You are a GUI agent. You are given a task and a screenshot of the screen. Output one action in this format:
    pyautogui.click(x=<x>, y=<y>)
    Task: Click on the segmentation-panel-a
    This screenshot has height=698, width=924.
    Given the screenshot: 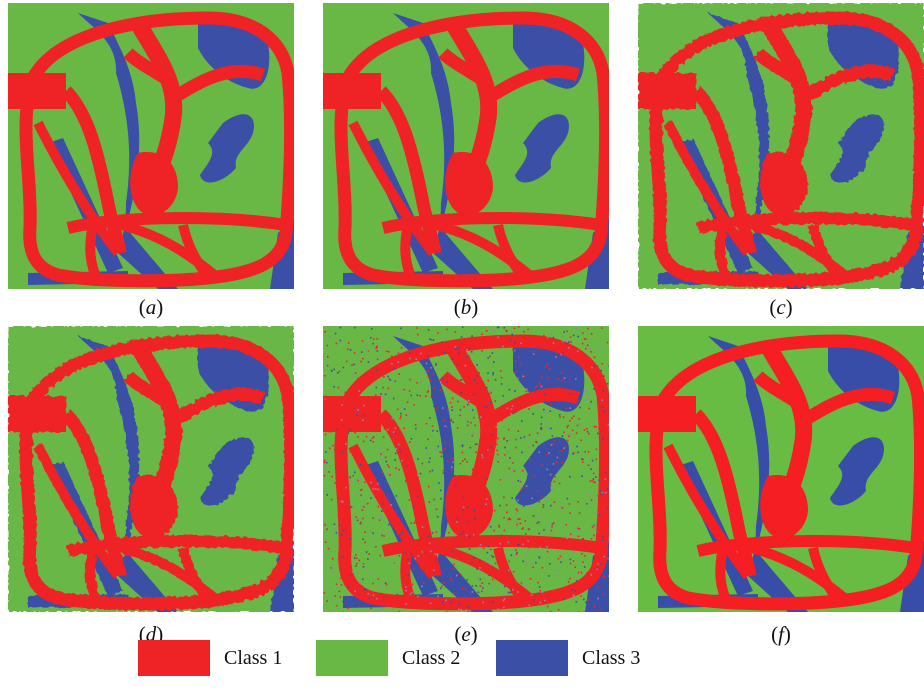 What is the action you would take?
    pyautogui.click(x=151, y=146)
    